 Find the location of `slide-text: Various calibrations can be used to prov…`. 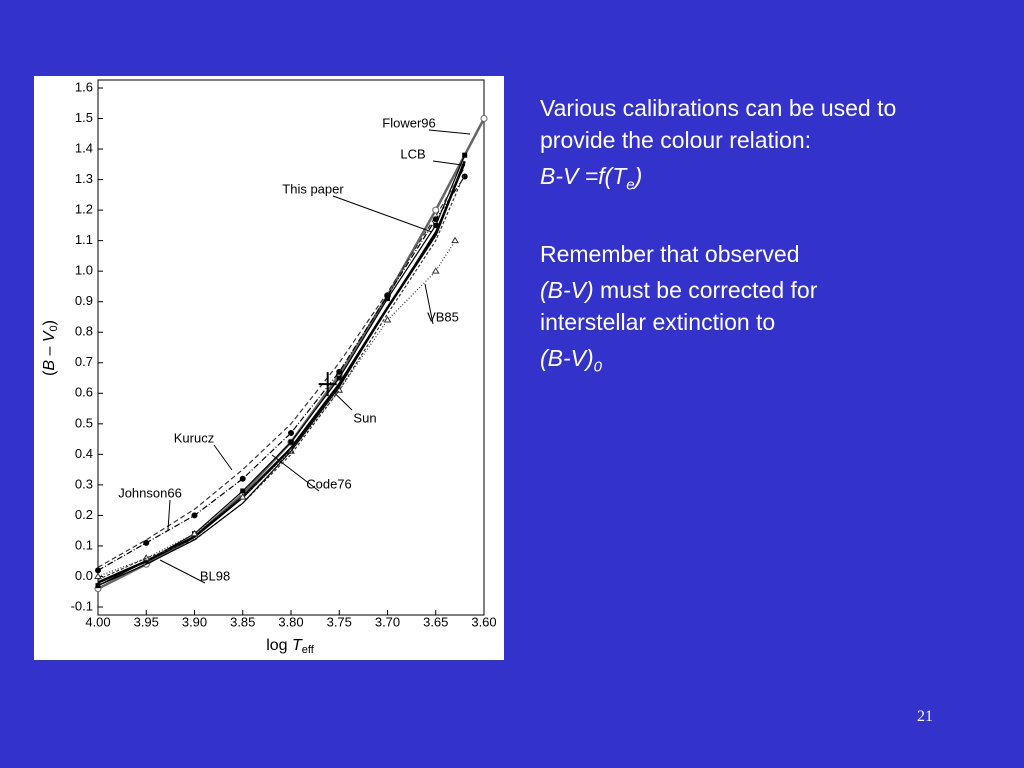

slide-text: Various calibrations can be used to prov… is located at coordinates (730, 239).